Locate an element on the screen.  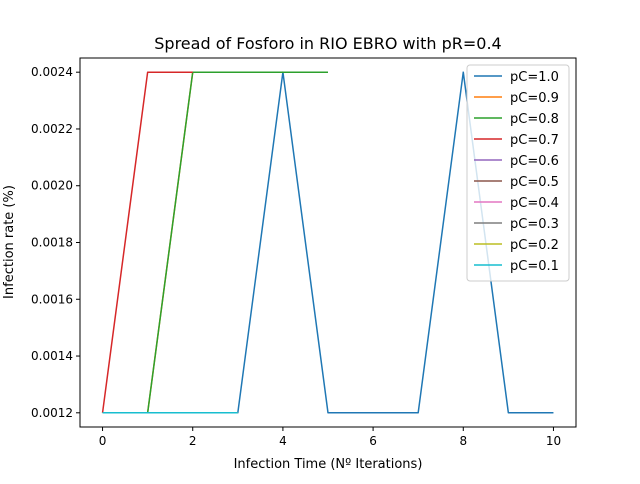
y-tick-label: 0.0014 is located at coordinates (52, 356).